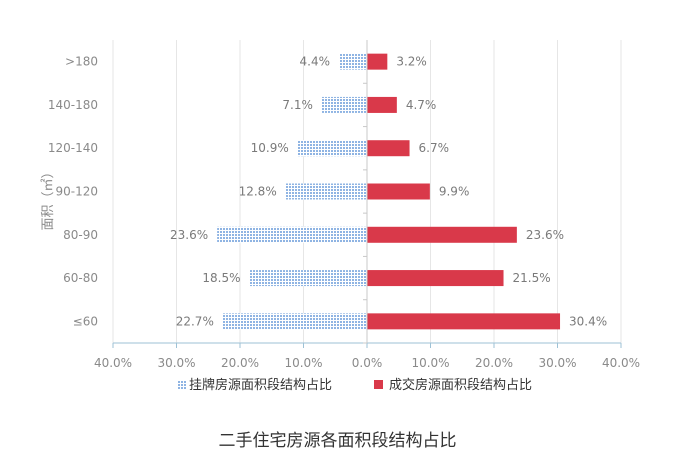 The image size is (675, 461). What do you see at coordinates (337, 441) in the screenshot?
I see `chart-caption: 二手住宅房源各面积段结构占比` at bounding box center [337, 441].